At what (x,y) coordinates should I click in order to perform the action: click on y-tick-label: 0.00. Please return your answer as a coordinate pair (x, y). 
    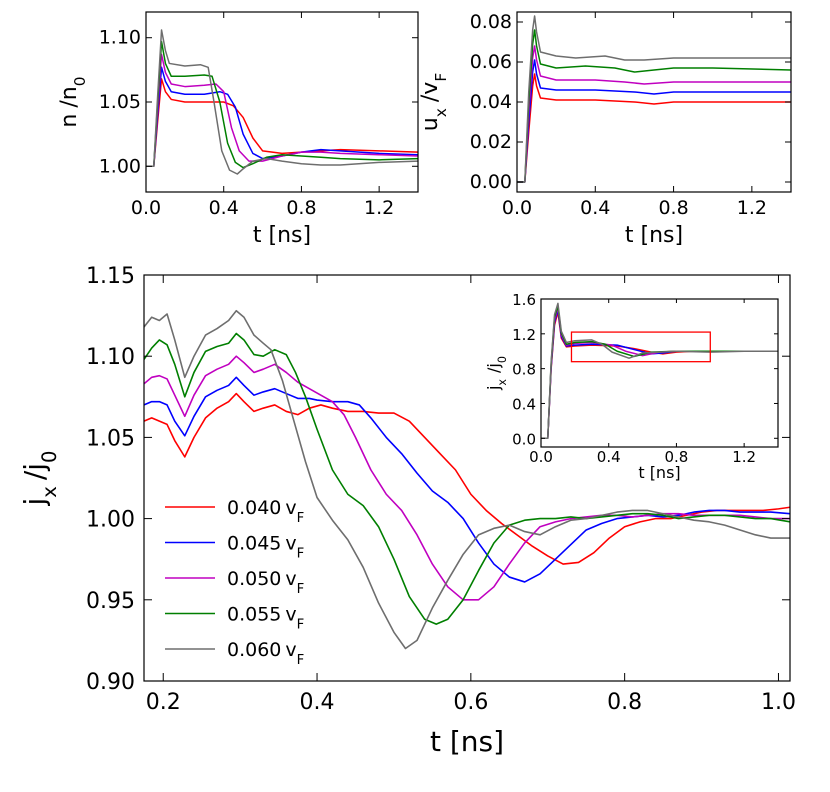
    Looking at the image, I should click on (491, 182).